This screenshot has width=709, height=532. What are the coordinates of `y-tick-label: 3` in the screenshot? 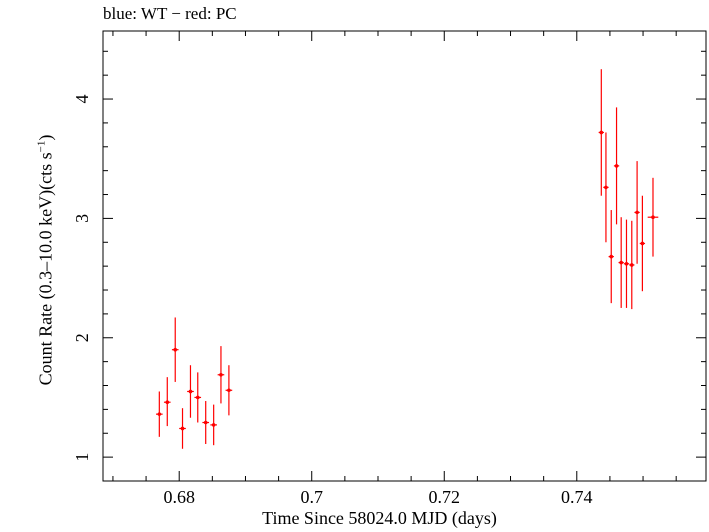 It's located at (82, 218).